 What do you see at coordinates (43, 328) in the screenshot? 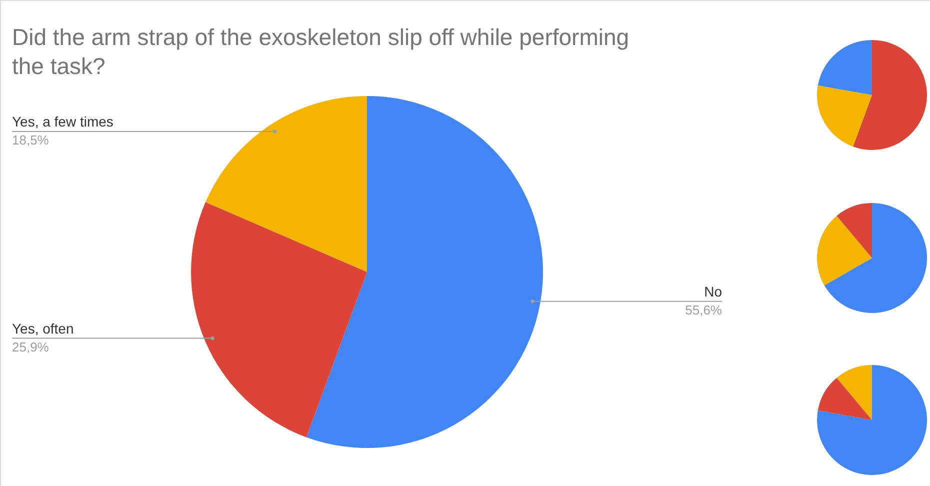
I see `slice-label: Yes, often` at bounding box center [43, 328].